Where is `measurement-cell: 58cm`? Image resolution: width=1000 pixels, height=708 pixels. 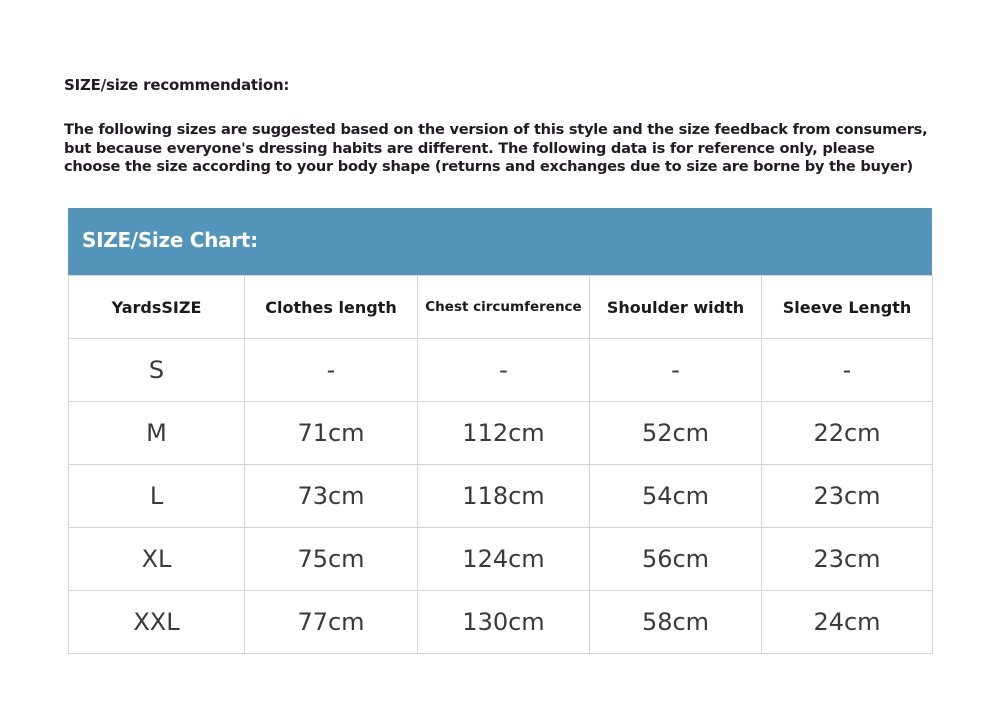
measurement-cell: 58cm is located at coordinates (675, 622).